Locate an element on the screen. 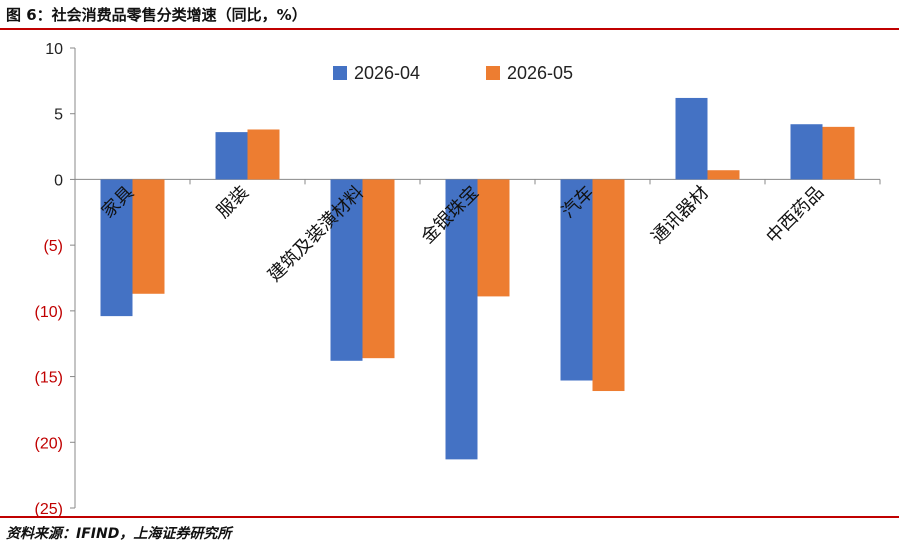 This screenshot has width=904, height=549. y-tick-label: (25) is located at coordinates (49, 509).